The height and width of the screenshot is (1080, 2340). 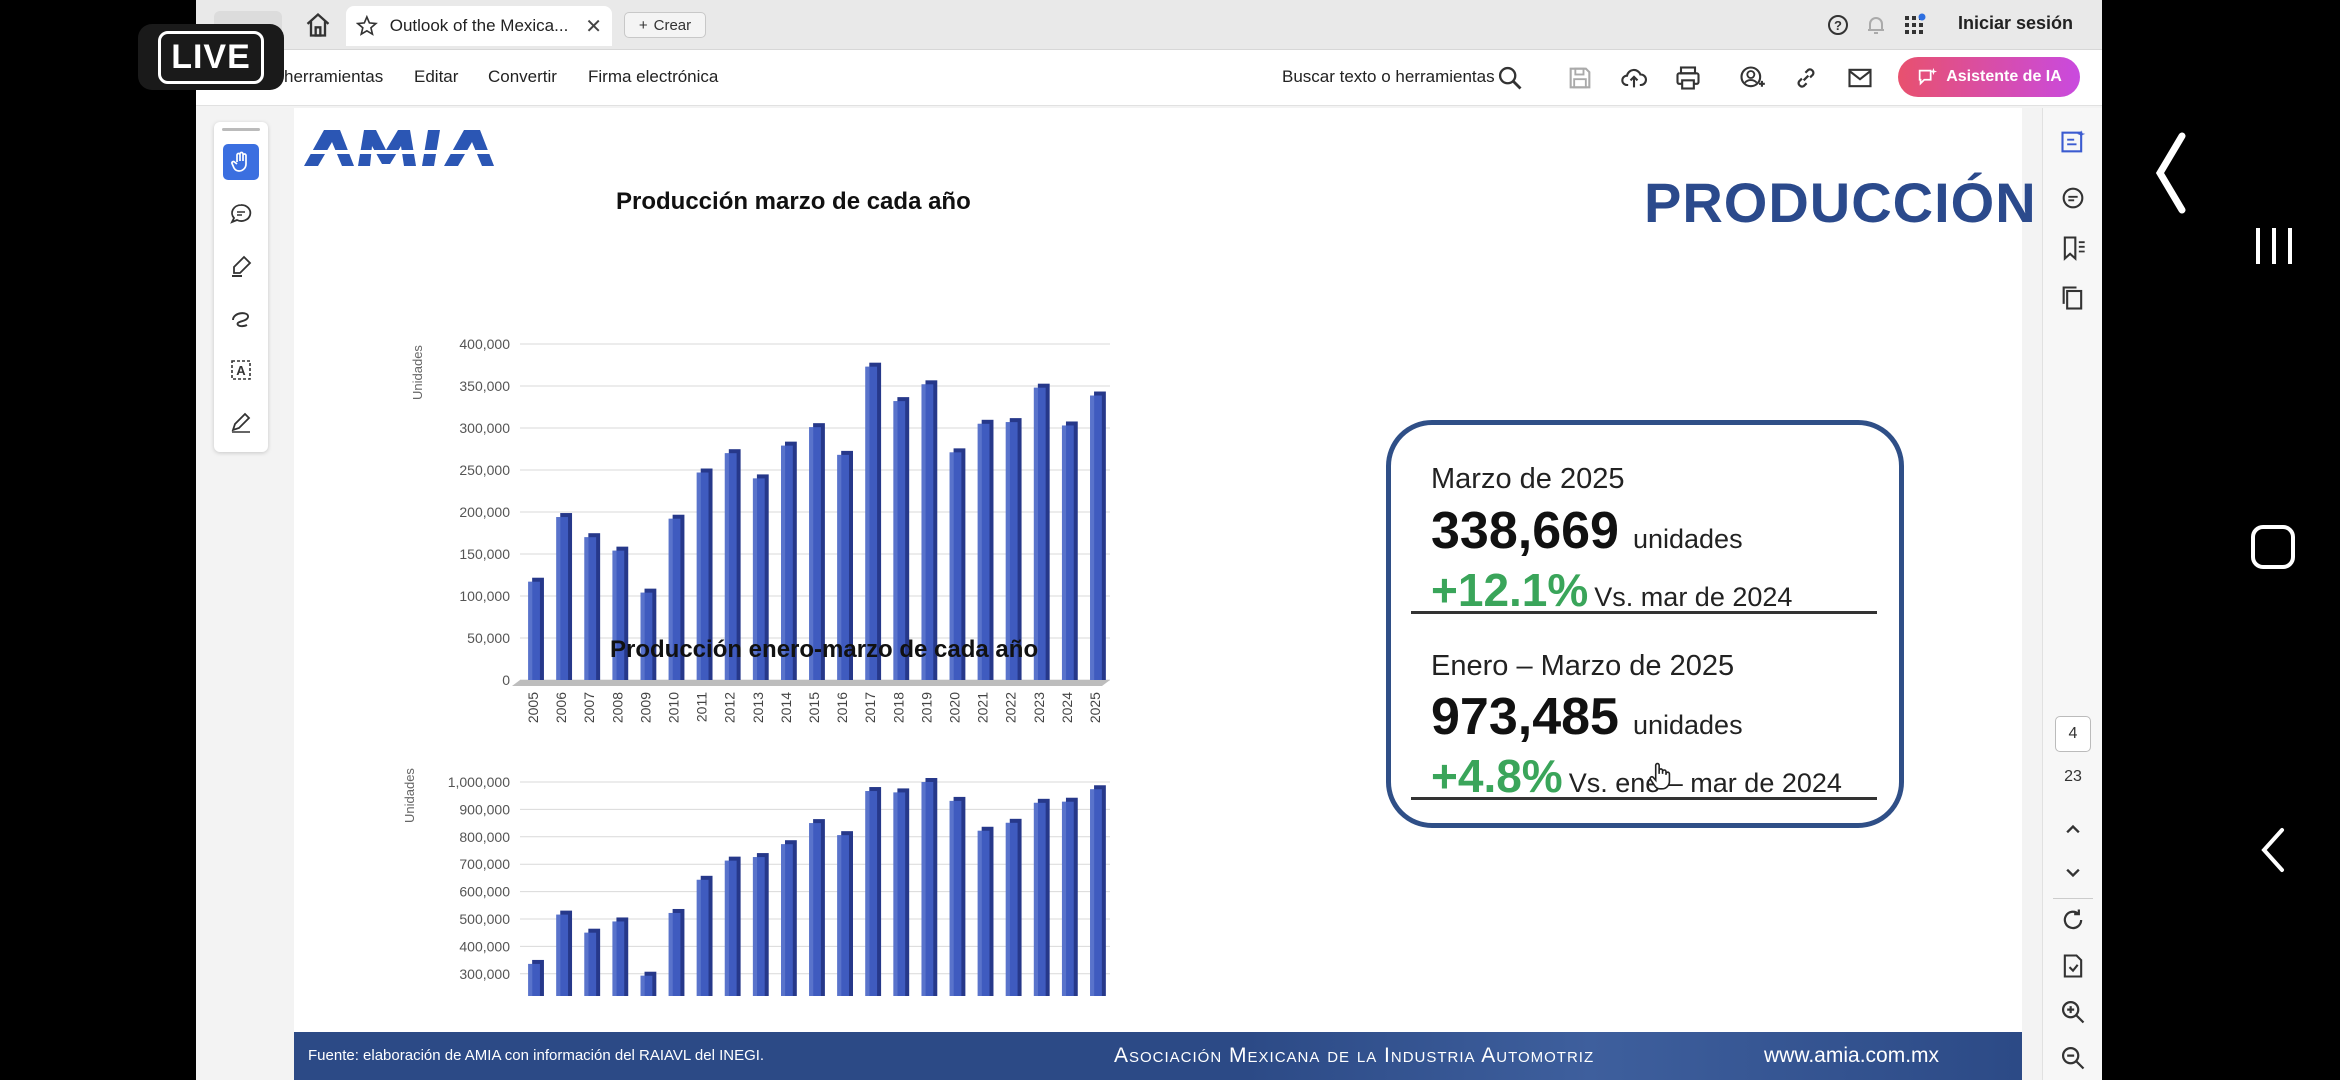 I want to click on zoom-out-icon, so click(x=2073, y=1058).